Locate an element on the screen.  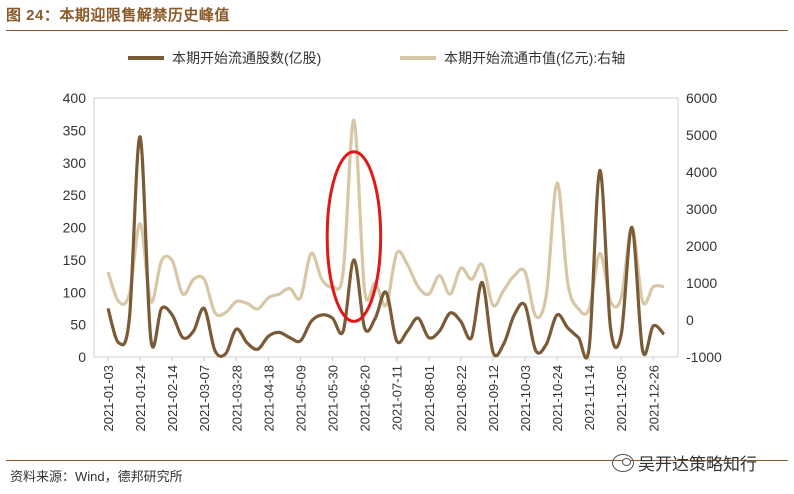
y2-tick-label: 5000 is located at coordinates (701, 135).